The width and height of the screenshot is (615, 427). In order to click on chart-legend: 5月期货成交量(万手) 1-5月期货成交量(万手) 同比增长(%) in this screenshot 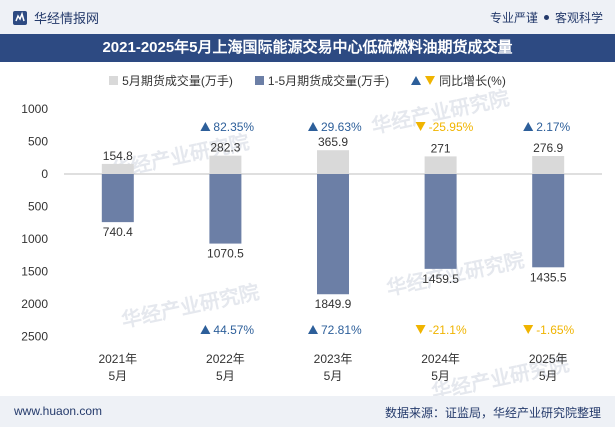, I will do `click(307, 80)`.